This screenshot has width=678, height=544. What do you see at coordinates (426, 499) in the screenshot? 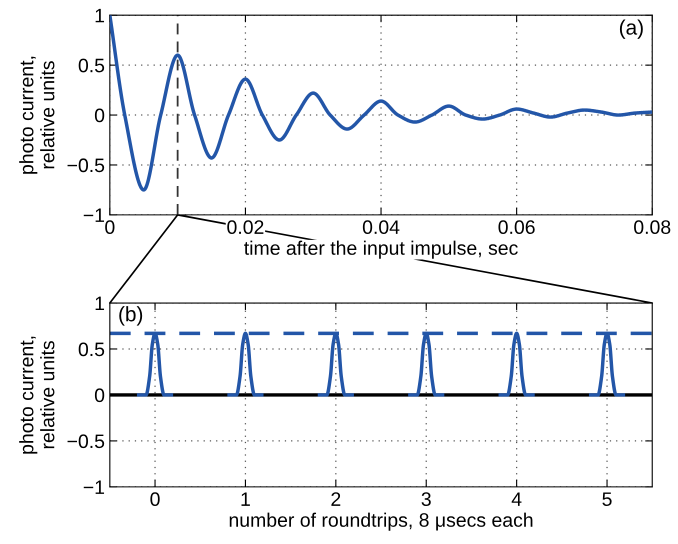
I see `x-tick-label: 3` at bounding box center [426, 499].